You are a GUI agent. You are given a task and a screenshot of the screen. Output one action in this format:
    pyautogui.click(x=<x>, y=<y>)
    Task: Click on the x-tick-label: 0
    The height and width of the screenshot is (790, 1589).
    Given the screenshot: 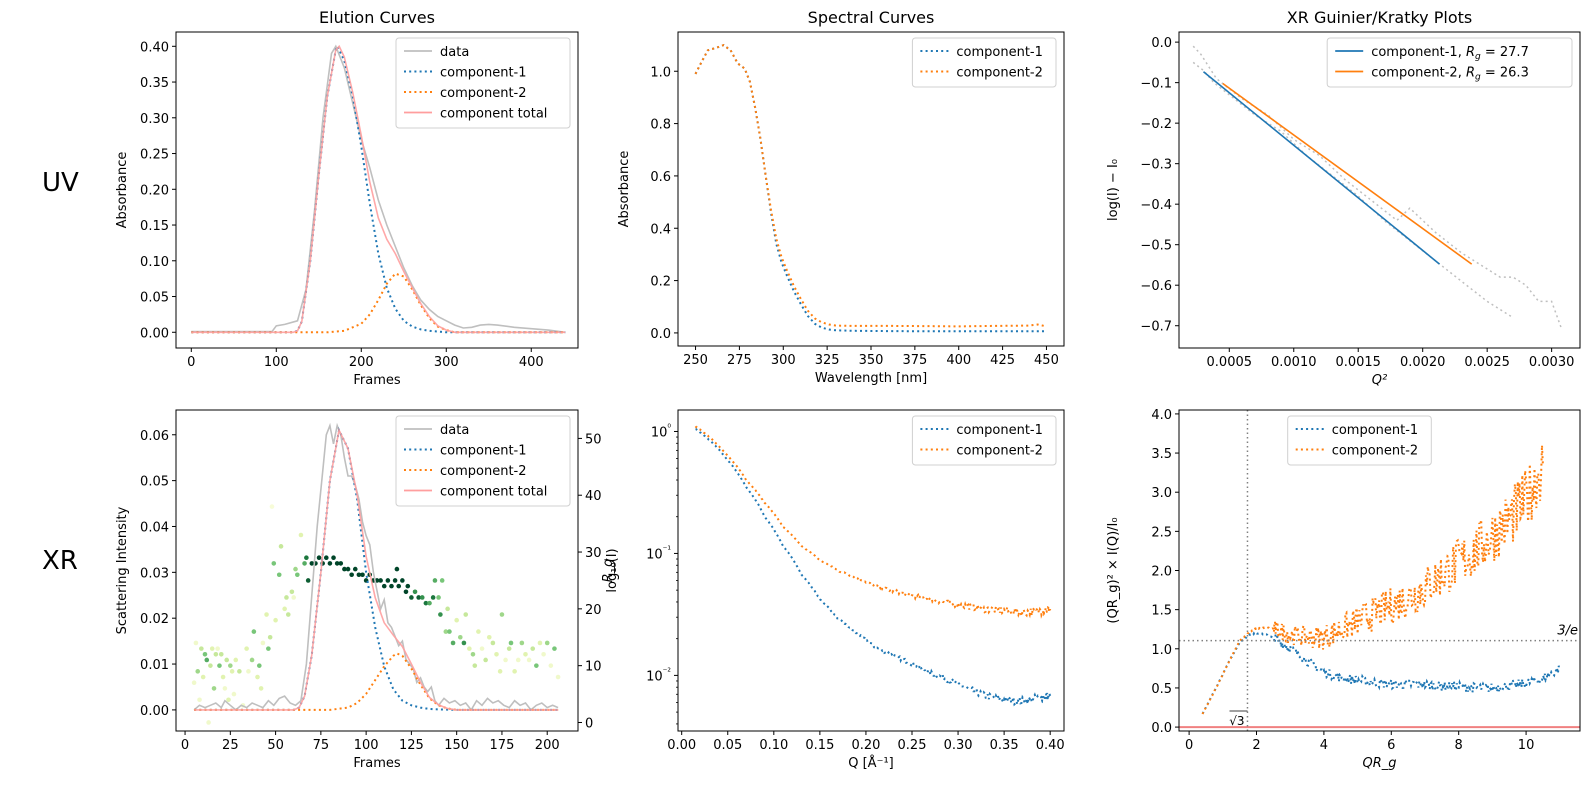 What is the action you would take?
    pyautogui.click(x=185, y=745)
    